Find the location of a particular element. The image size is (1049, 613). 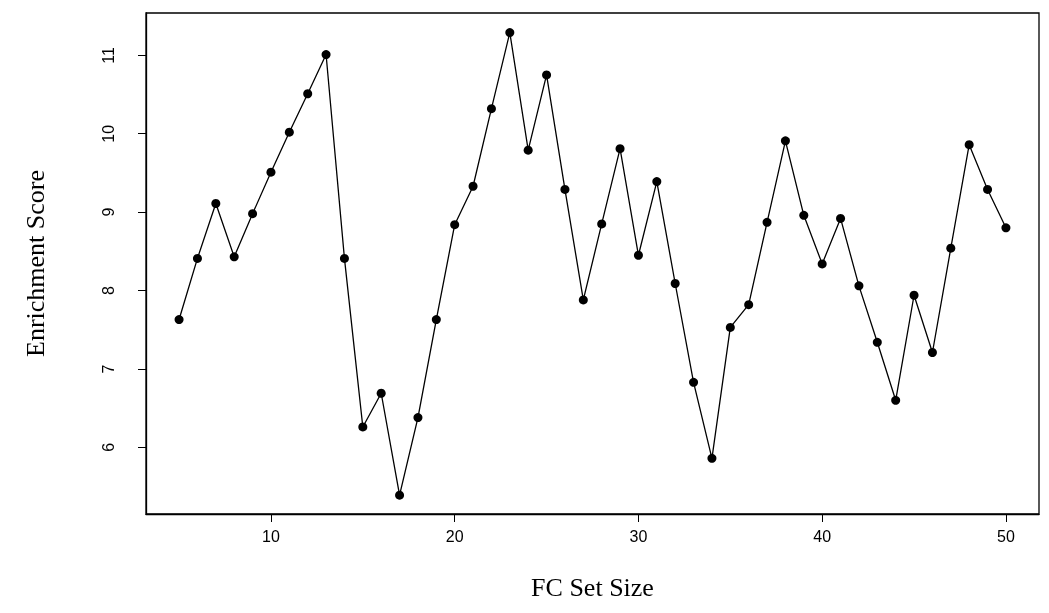

x-tick-label: 40 is located at coordinates (822, 536).